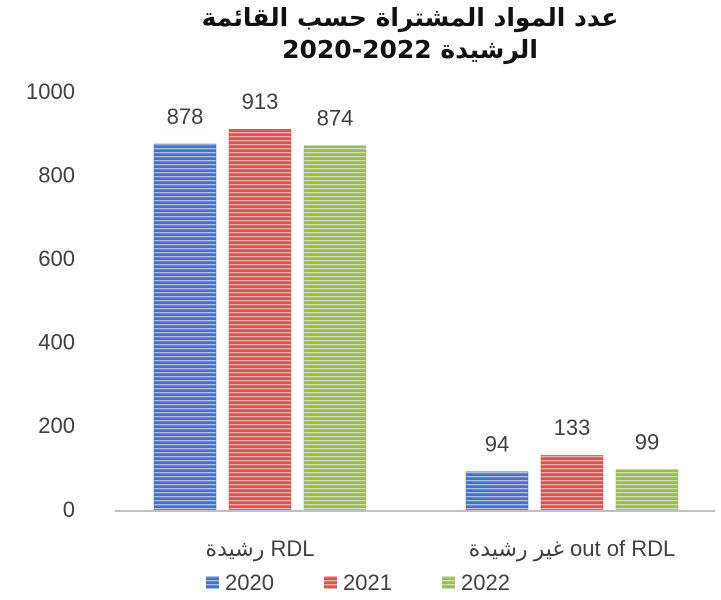  What do you see at coordinates (260, 101) in the screenshot?
I see `data-label: 913` at bounding box center [260, 101].